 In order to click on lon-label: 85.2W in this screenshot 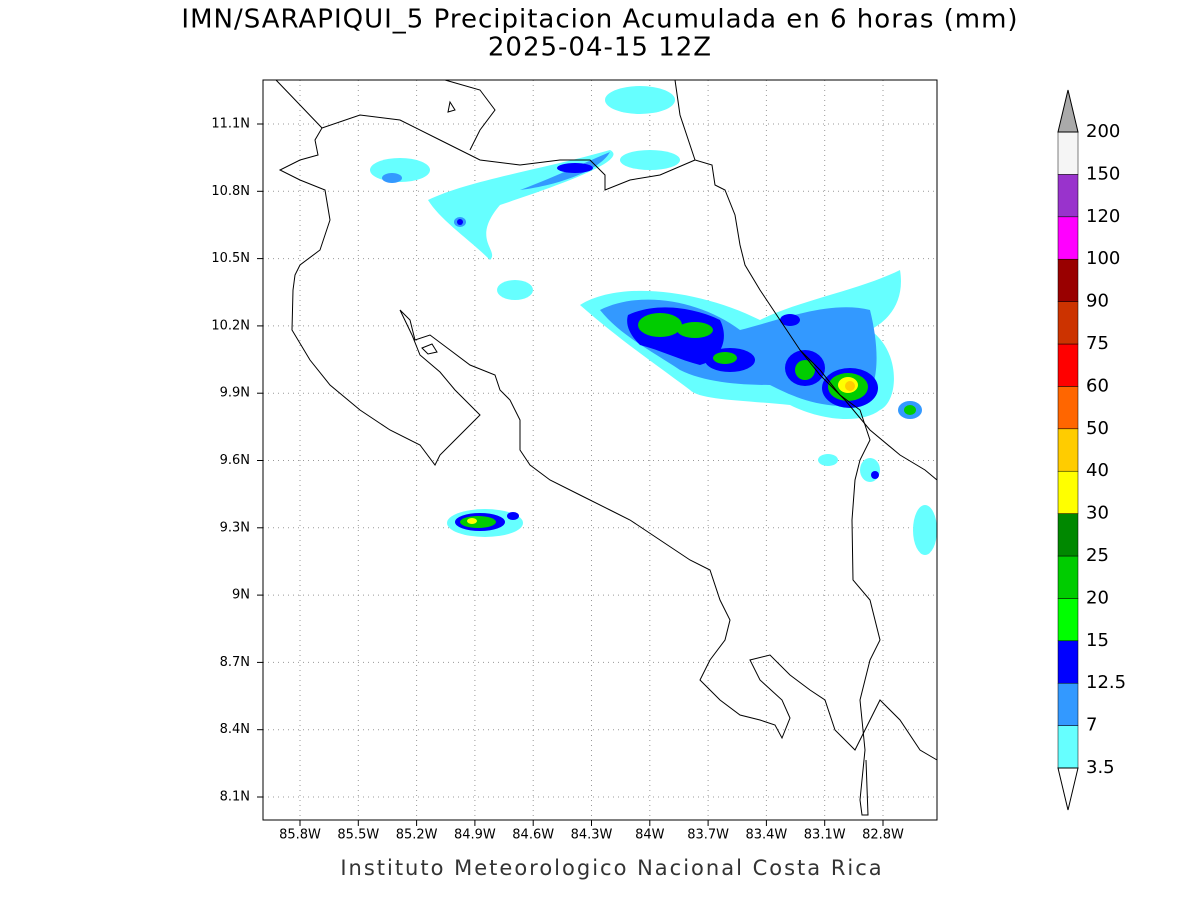, I will do `click(417, 835)`.